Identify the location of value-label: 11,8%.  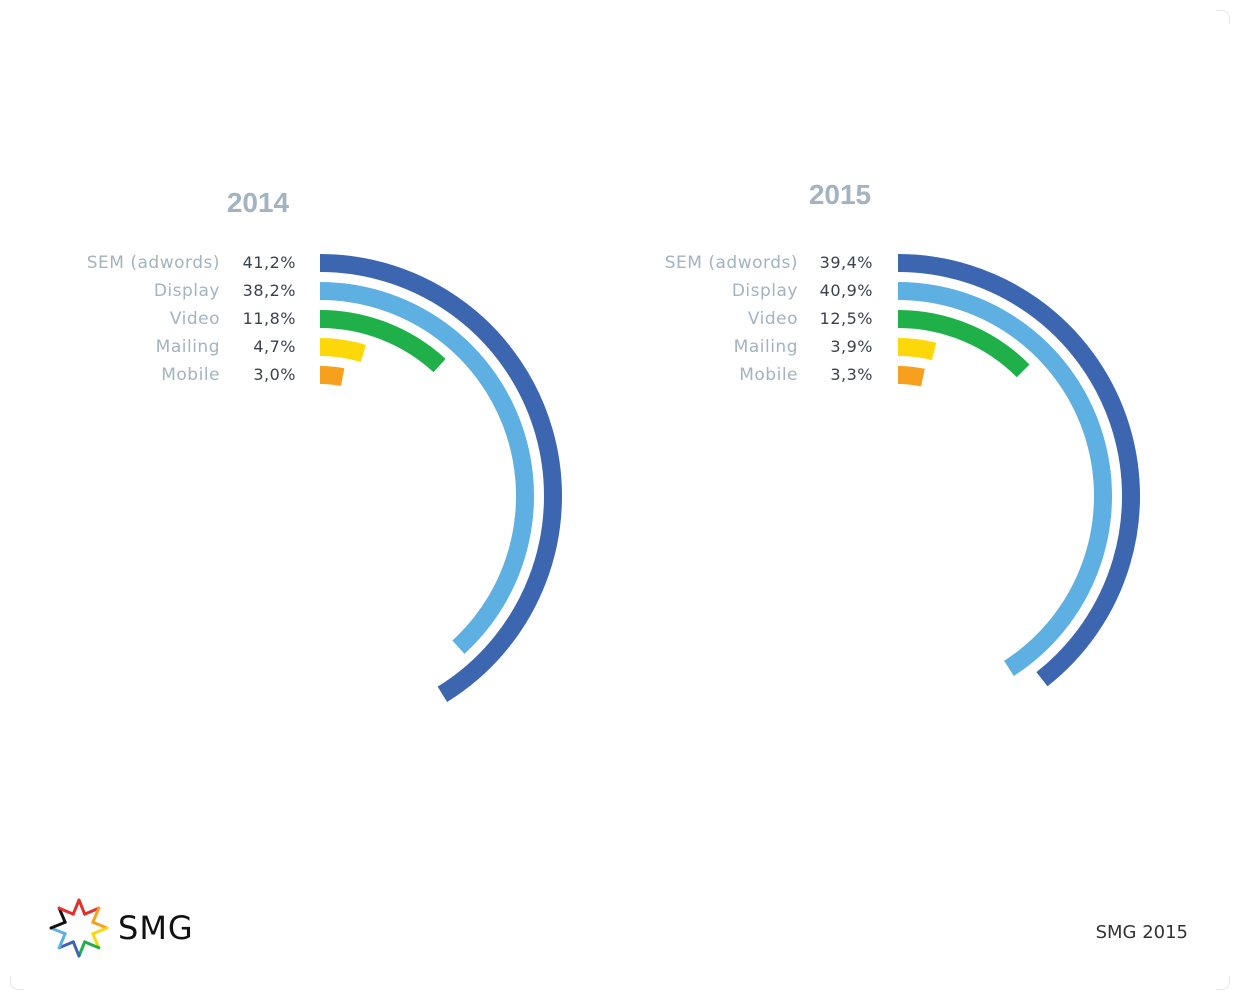
(269, 318).